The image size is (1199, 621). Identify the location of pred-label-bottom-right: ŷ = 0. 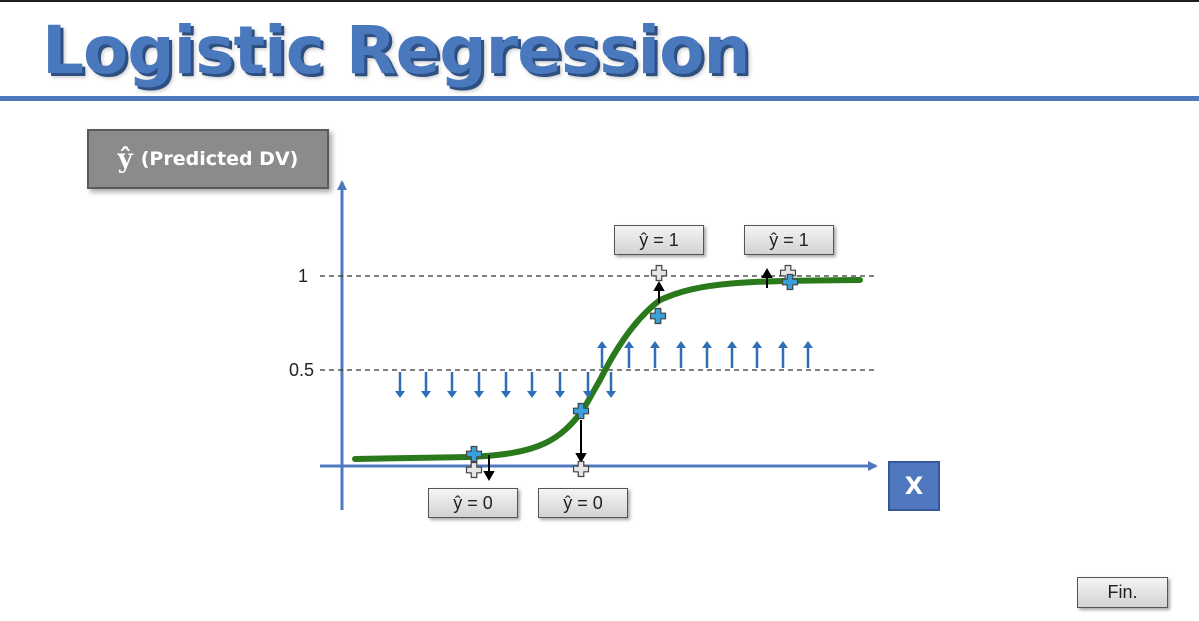
(583, 503).